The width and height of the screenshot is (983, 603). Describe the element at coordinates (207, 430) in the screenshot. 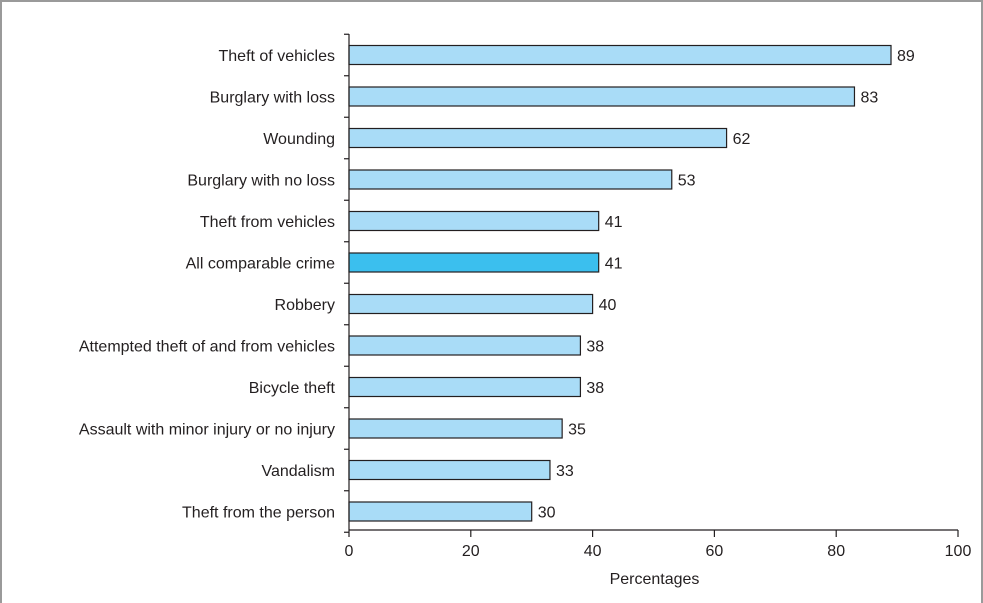

I see `category-label: Assault with minor injury or no injury` at that location.